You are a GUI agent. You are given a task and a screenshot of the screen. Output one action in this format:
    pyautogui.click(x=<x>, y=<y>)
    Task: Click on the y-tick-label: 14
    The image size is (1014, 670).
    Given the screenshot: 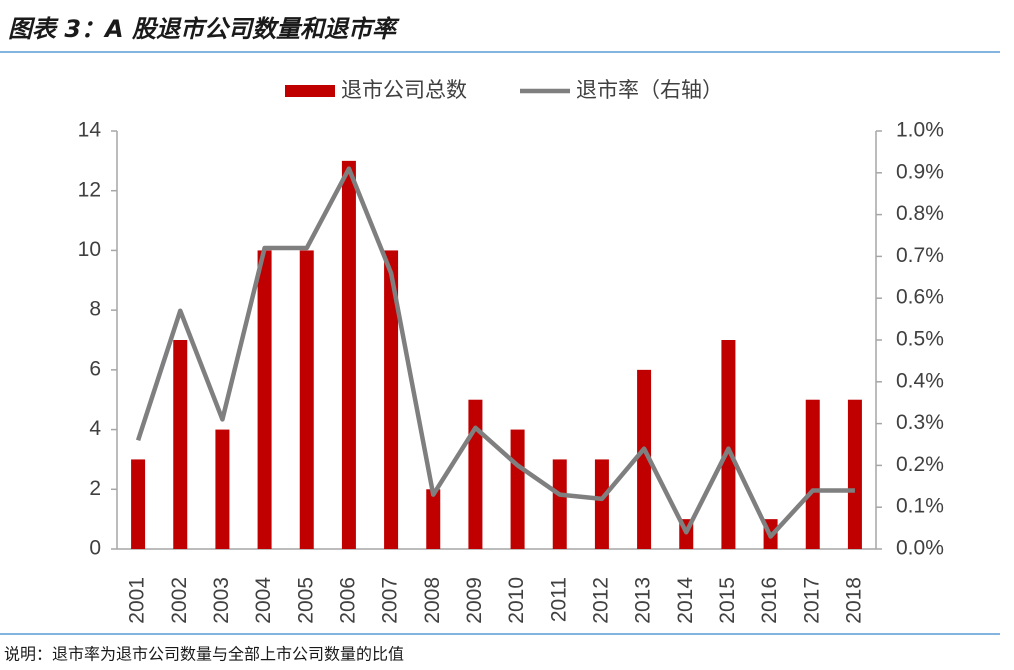 What is the action you would take?
    pyautogui.click(x=90, y=130)
    